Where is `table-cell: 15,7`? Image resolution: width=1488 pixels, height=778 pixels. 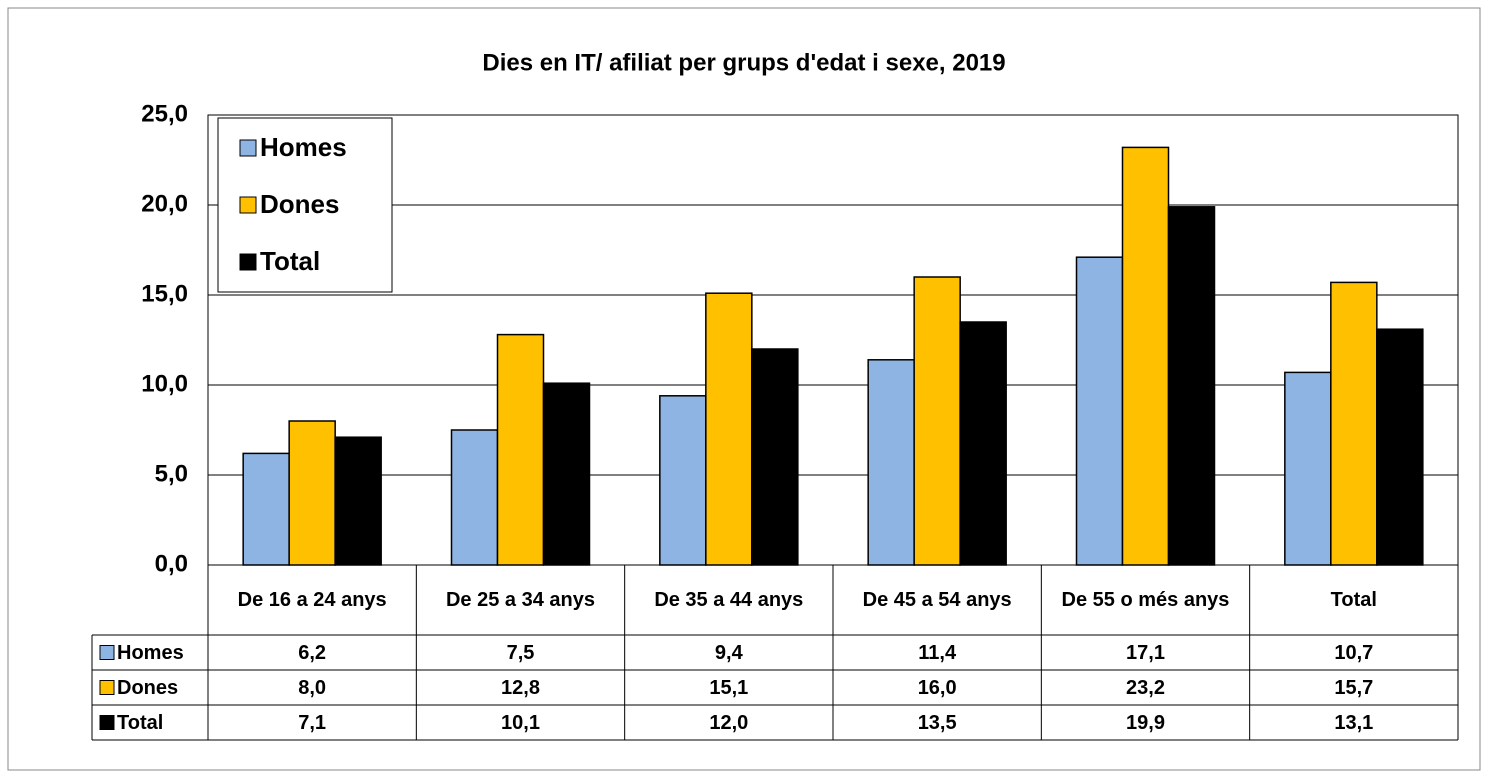
table-cell: 15,7 is located at coordinates (1353, 688).